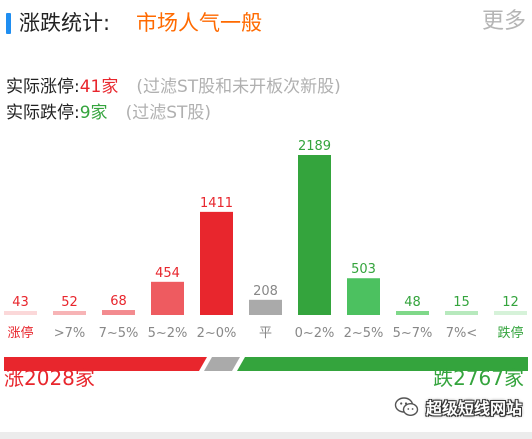 Image resolution: width=532 pixels, height=439 pixels. Describe the element at coordinates (413, 333) in the screenshot. I see `category-label: 5~7%` at that location.